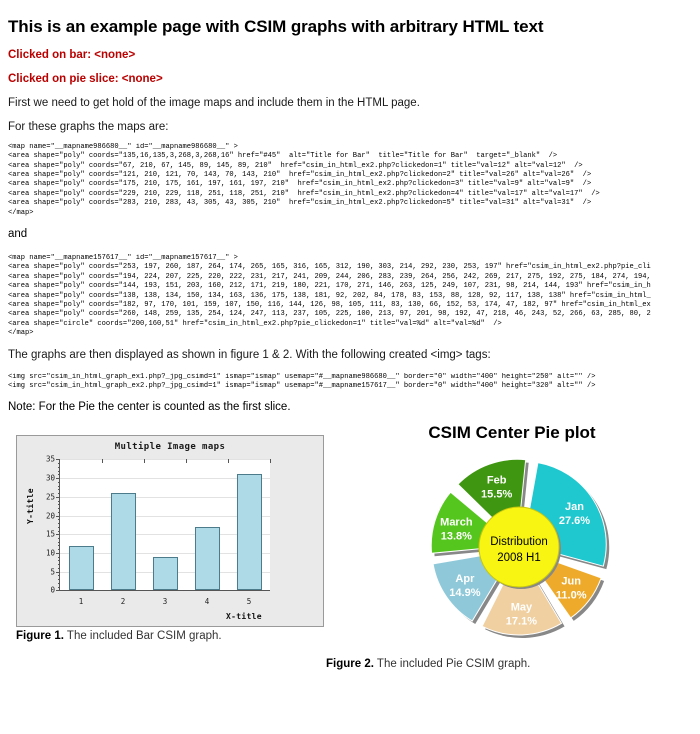 The width and height of the screenshot is (700, 734). I want to click on pie-slice: May 17.1%, so click(522, 593).